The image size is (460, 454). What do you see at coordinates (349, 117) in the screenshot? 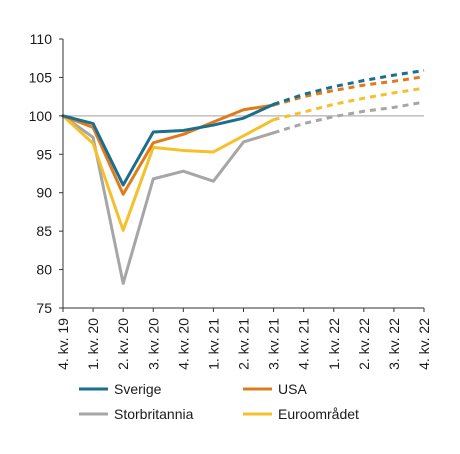
I see `series-projection-storbritannia` at bounding box center [349, 117].